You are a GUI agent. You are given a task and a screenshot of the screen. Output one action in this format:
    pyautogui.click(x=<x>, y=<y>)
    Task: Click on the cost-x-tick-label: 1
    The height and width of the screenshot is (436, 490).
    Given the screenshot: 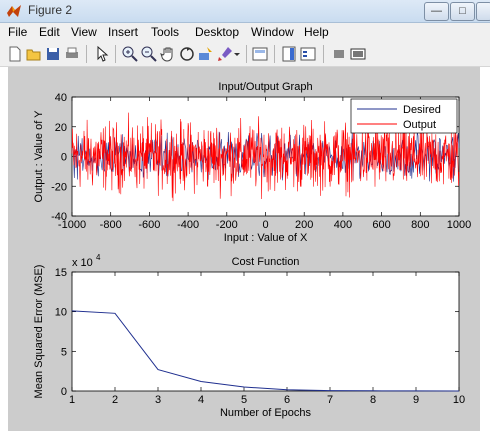 What is the action you would take?
    pyautogui.click(x=72, y=400)
    